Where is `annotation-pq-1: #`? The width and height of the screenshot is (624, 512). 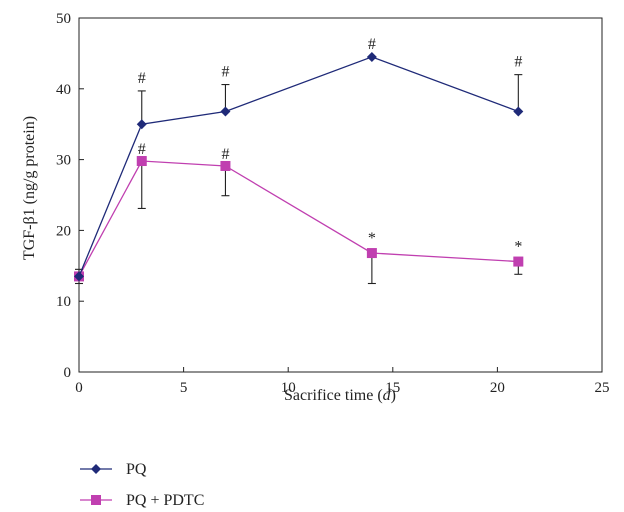
annotation-pq-1: # is located at coordinates (142, 78).